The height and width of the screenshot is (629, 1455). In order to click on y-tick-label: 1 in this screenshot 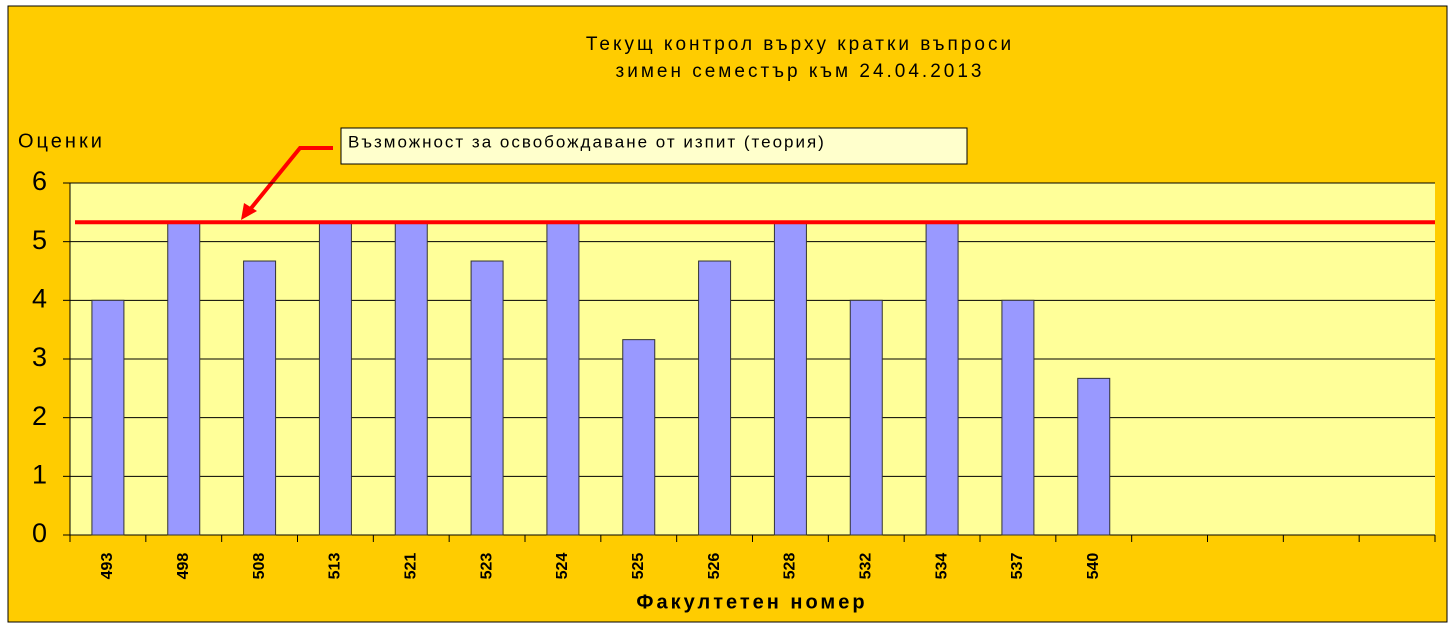, I will do `click(39, 474)`.